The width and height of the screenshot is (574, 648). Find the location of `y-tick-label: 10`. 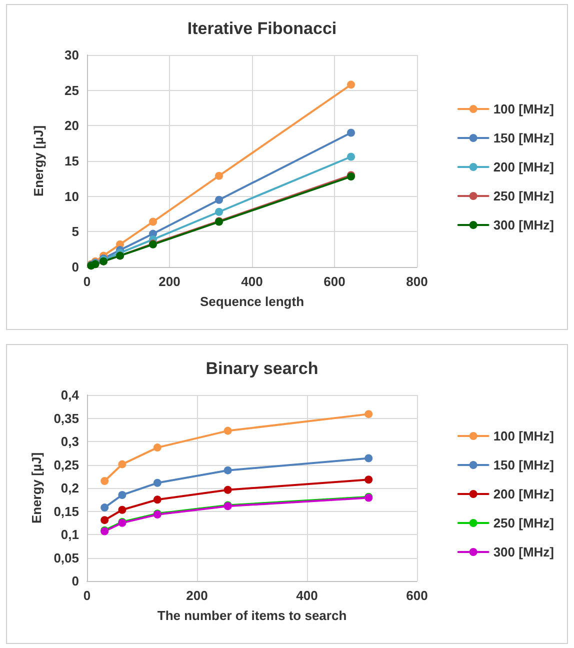

y-tick-label: 10 is located at coordinates (71, 196).